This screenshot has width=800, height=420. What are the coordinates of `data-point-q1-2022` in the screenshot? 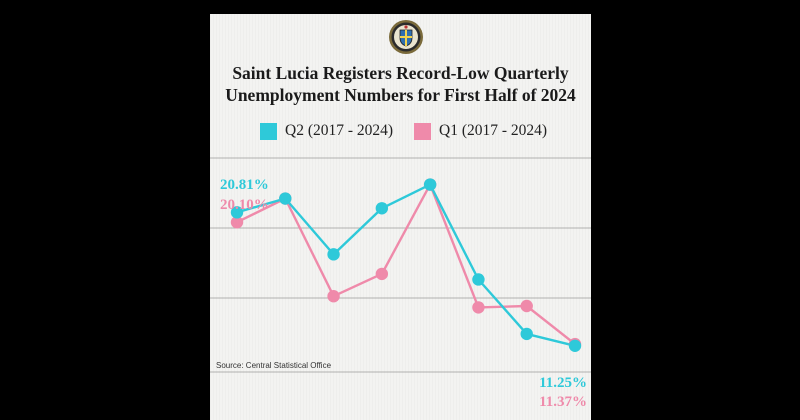 It's located at (478, 307).